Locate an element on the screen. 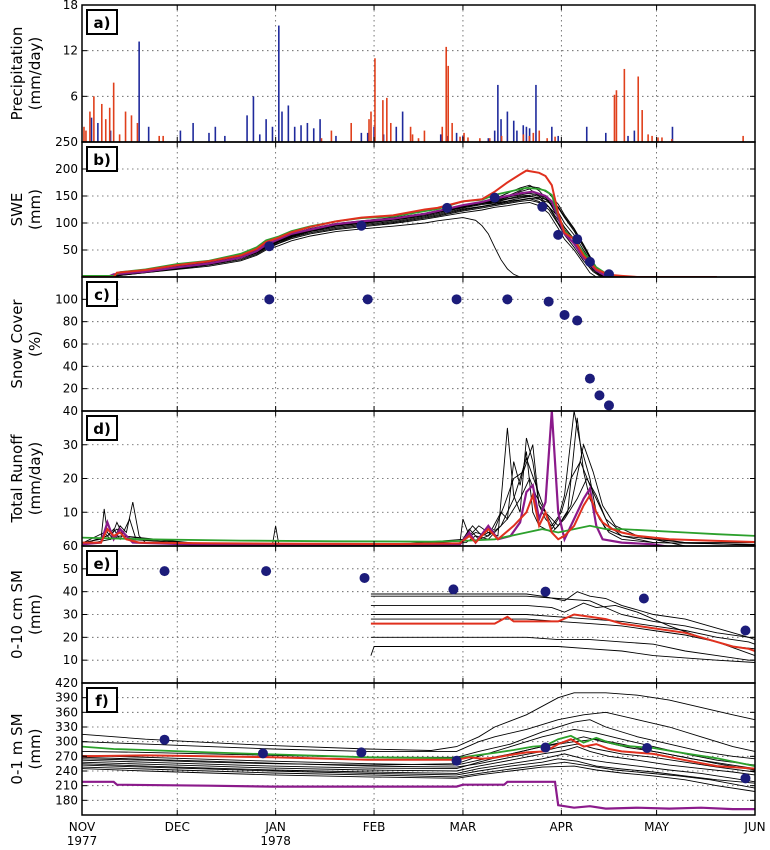 The height and width of the screenshot is (850, 770). x-tick-label: JUN is located at coordinates (754, 827).